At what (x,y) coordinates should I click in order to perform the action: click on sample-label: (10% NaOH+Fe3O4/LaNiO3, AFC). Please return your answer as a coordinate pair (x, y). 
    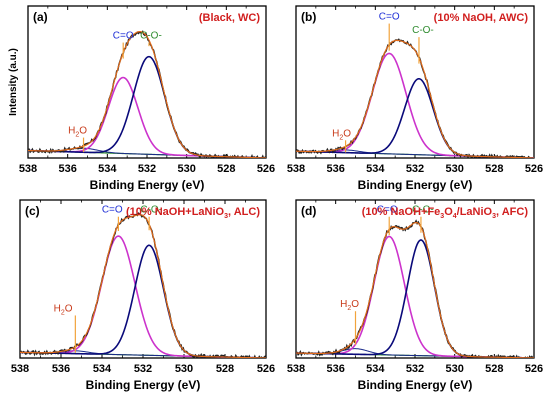
    Looking at the image, I should click on (445, 213).